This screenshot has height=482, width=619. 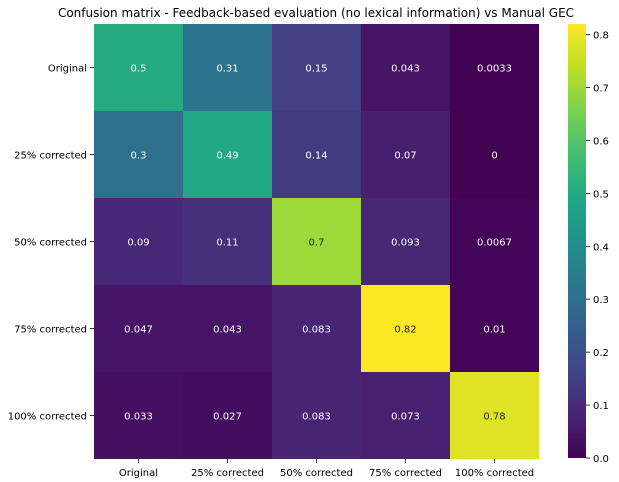 What do you see at coordinates (138, 473) in the screenshot?
I see `column-tick-label: Original` at bounding box center [138, 473].